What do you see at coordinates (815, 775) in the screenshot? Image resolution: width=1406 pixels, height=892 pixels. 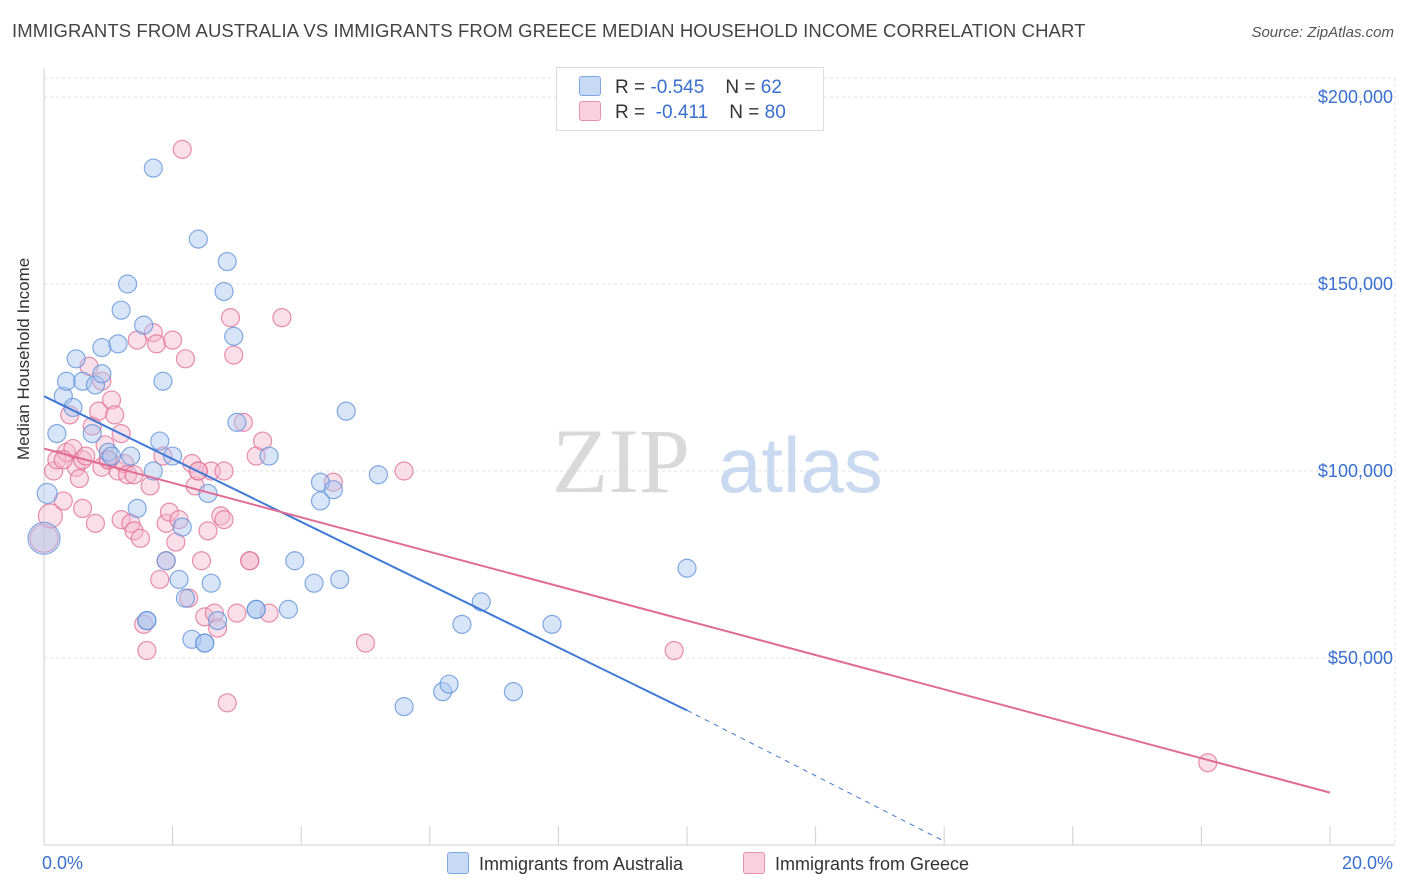 I see `trend-line-australia-extension` at bounding box center [815, 775].